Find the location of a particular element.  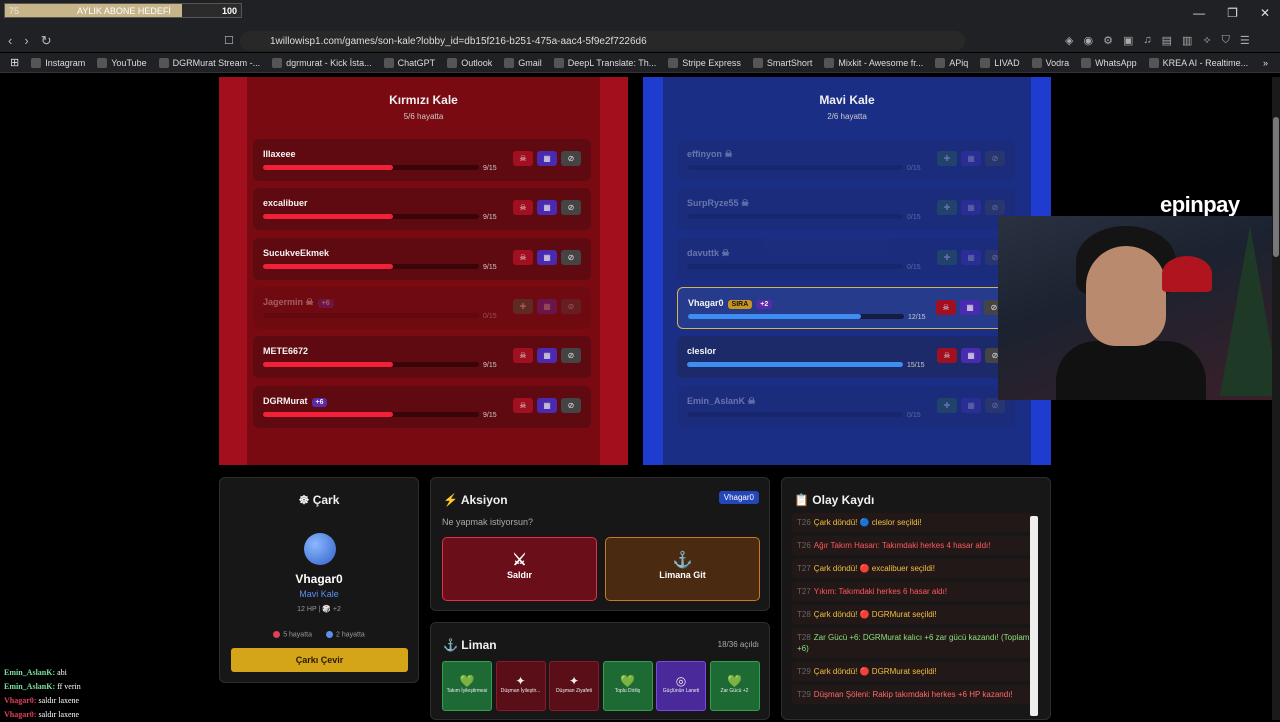

bookmark-item: Outlook is located at coordinates (469, 62).